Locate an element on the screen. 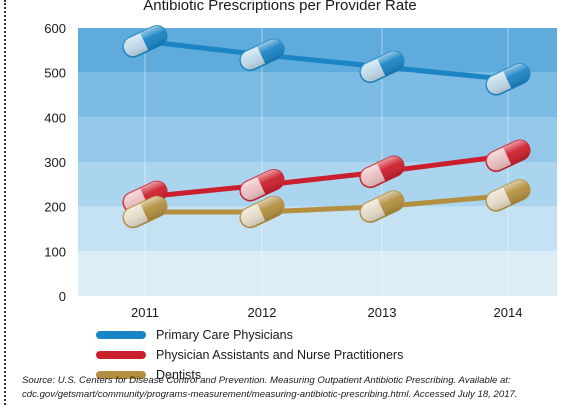 This screenshot has height=405, width=584. left-dotted-rule is located at coordinates (5, 202).